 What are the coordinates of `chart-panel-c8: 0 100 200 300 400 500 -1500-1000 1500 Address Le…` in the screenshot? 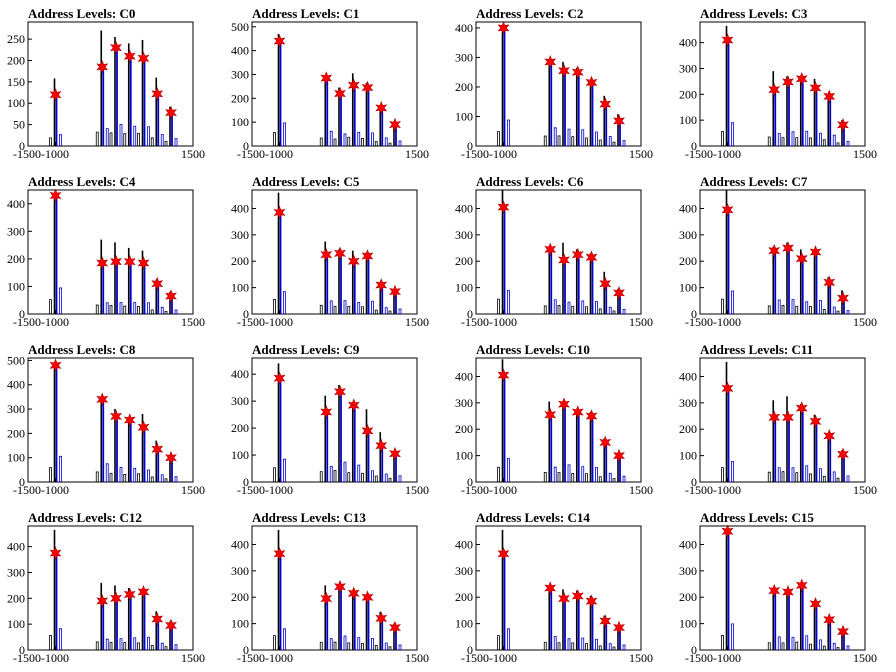 It's located at (112, 420).